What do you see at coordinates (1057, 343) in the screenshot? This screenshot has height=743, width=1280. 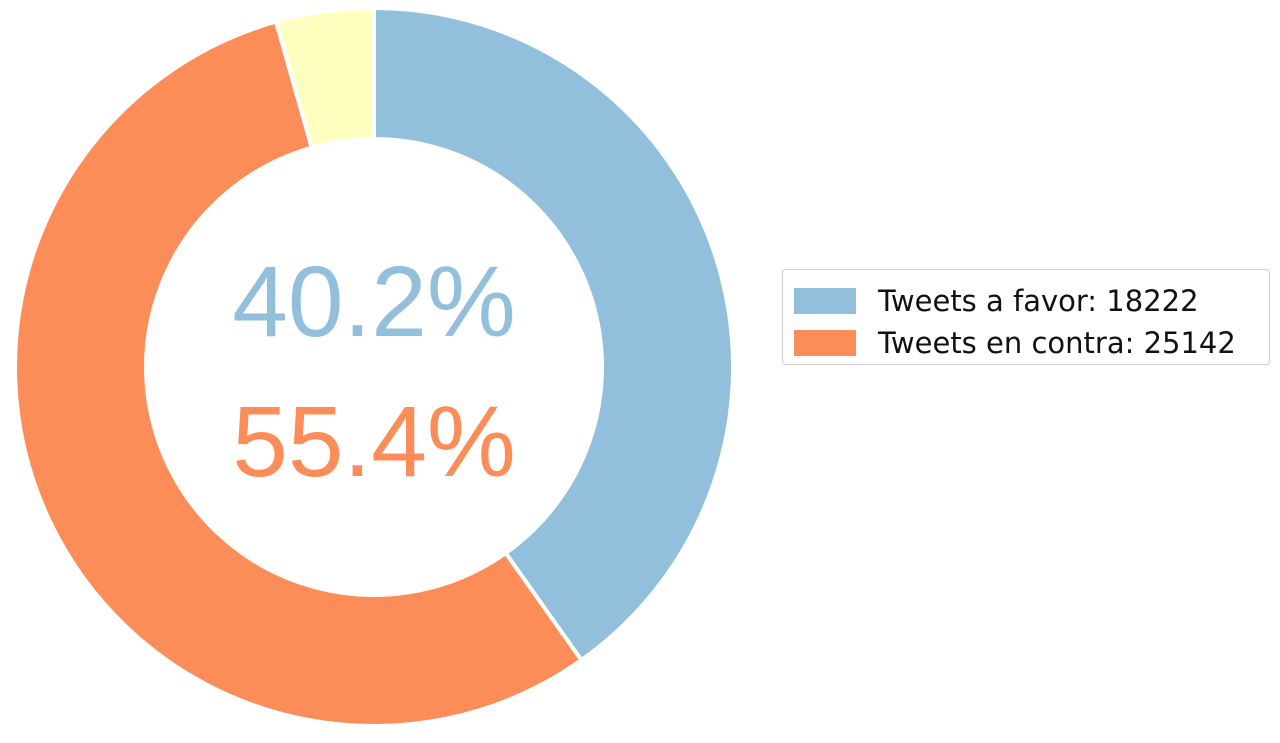 I see `legend-label-contra: Tweets en contra: 25142` at bounding box center [1057, 343].